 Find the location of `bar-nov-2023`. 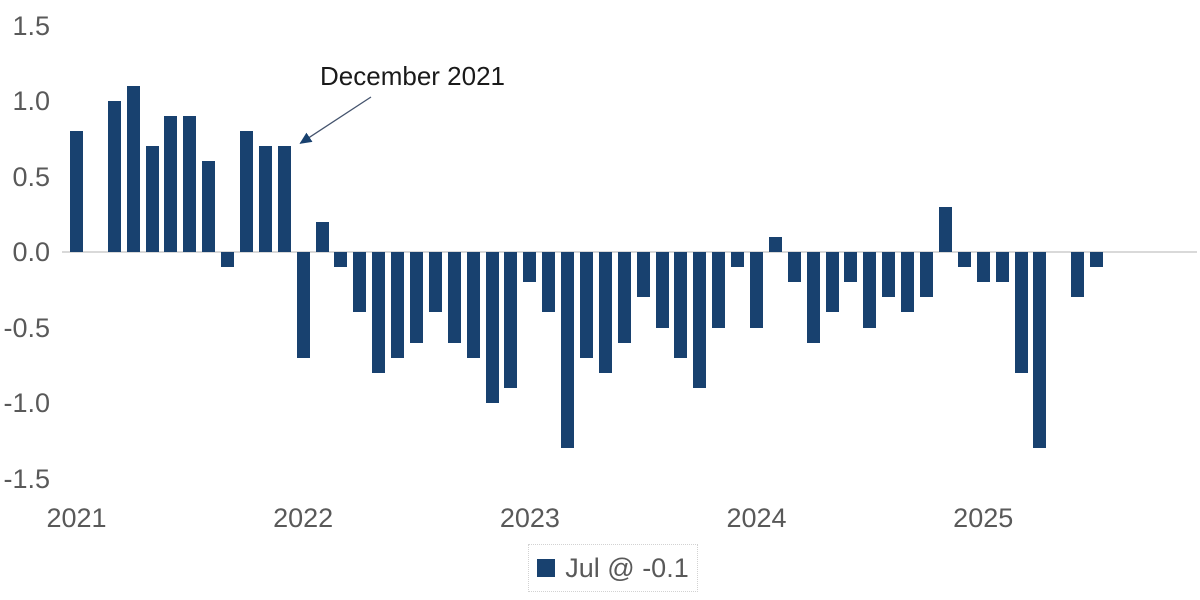

bar-nov-2023 is located at coordinates (719, 290).